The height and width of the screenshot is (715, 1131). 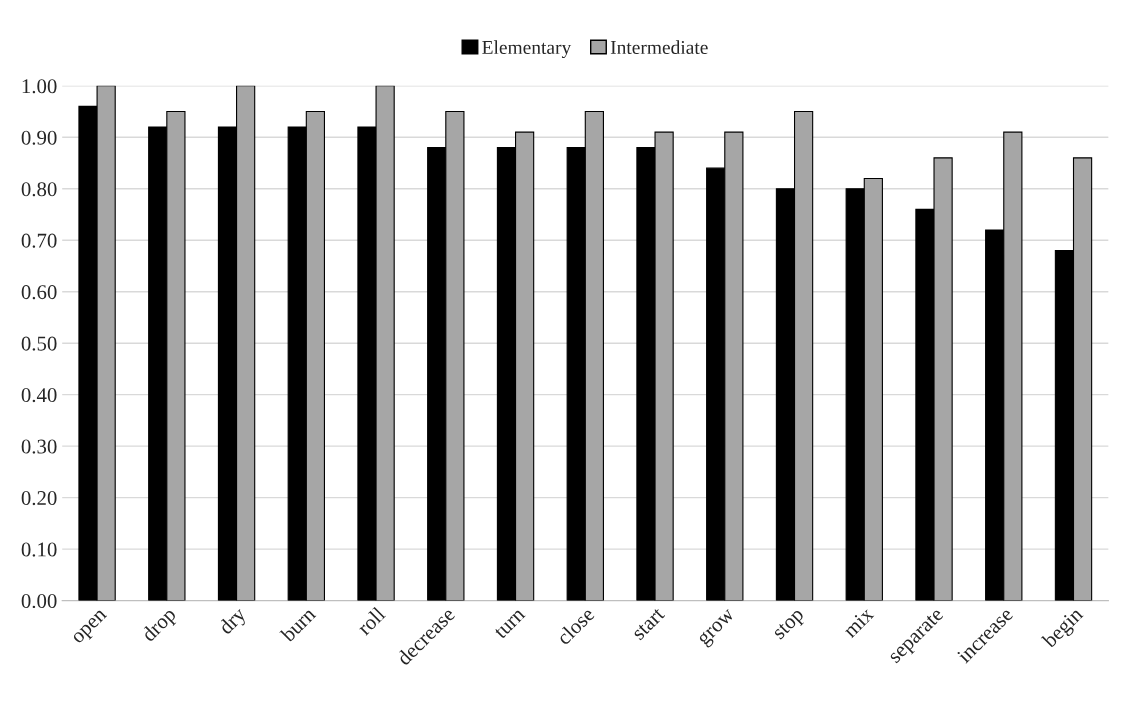 What do you see at coordinates (39, 446) in the screenshot?
I see `y-tick-label: 0.30` at bounding box center [39, 446].